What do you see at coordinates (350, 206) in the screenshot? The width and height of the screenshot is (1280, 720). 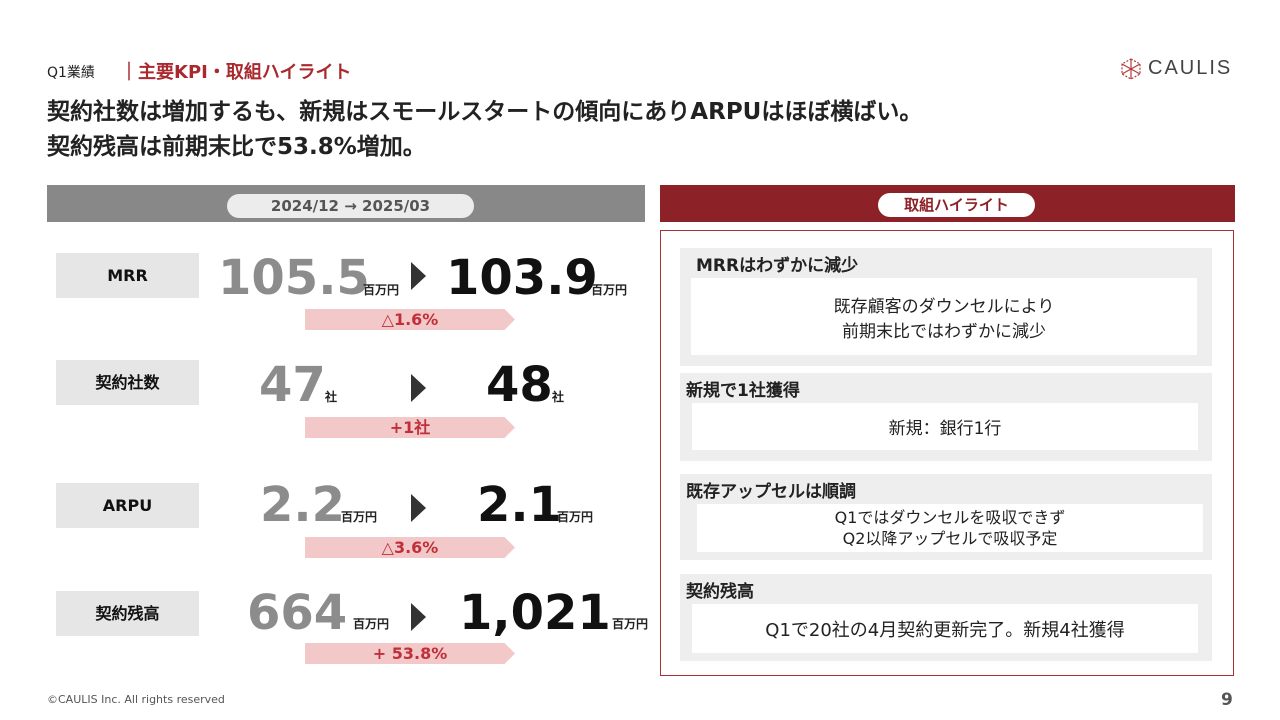 I see `period-label: 2024/12 → 2025/03` at bounding box center [350, 206].